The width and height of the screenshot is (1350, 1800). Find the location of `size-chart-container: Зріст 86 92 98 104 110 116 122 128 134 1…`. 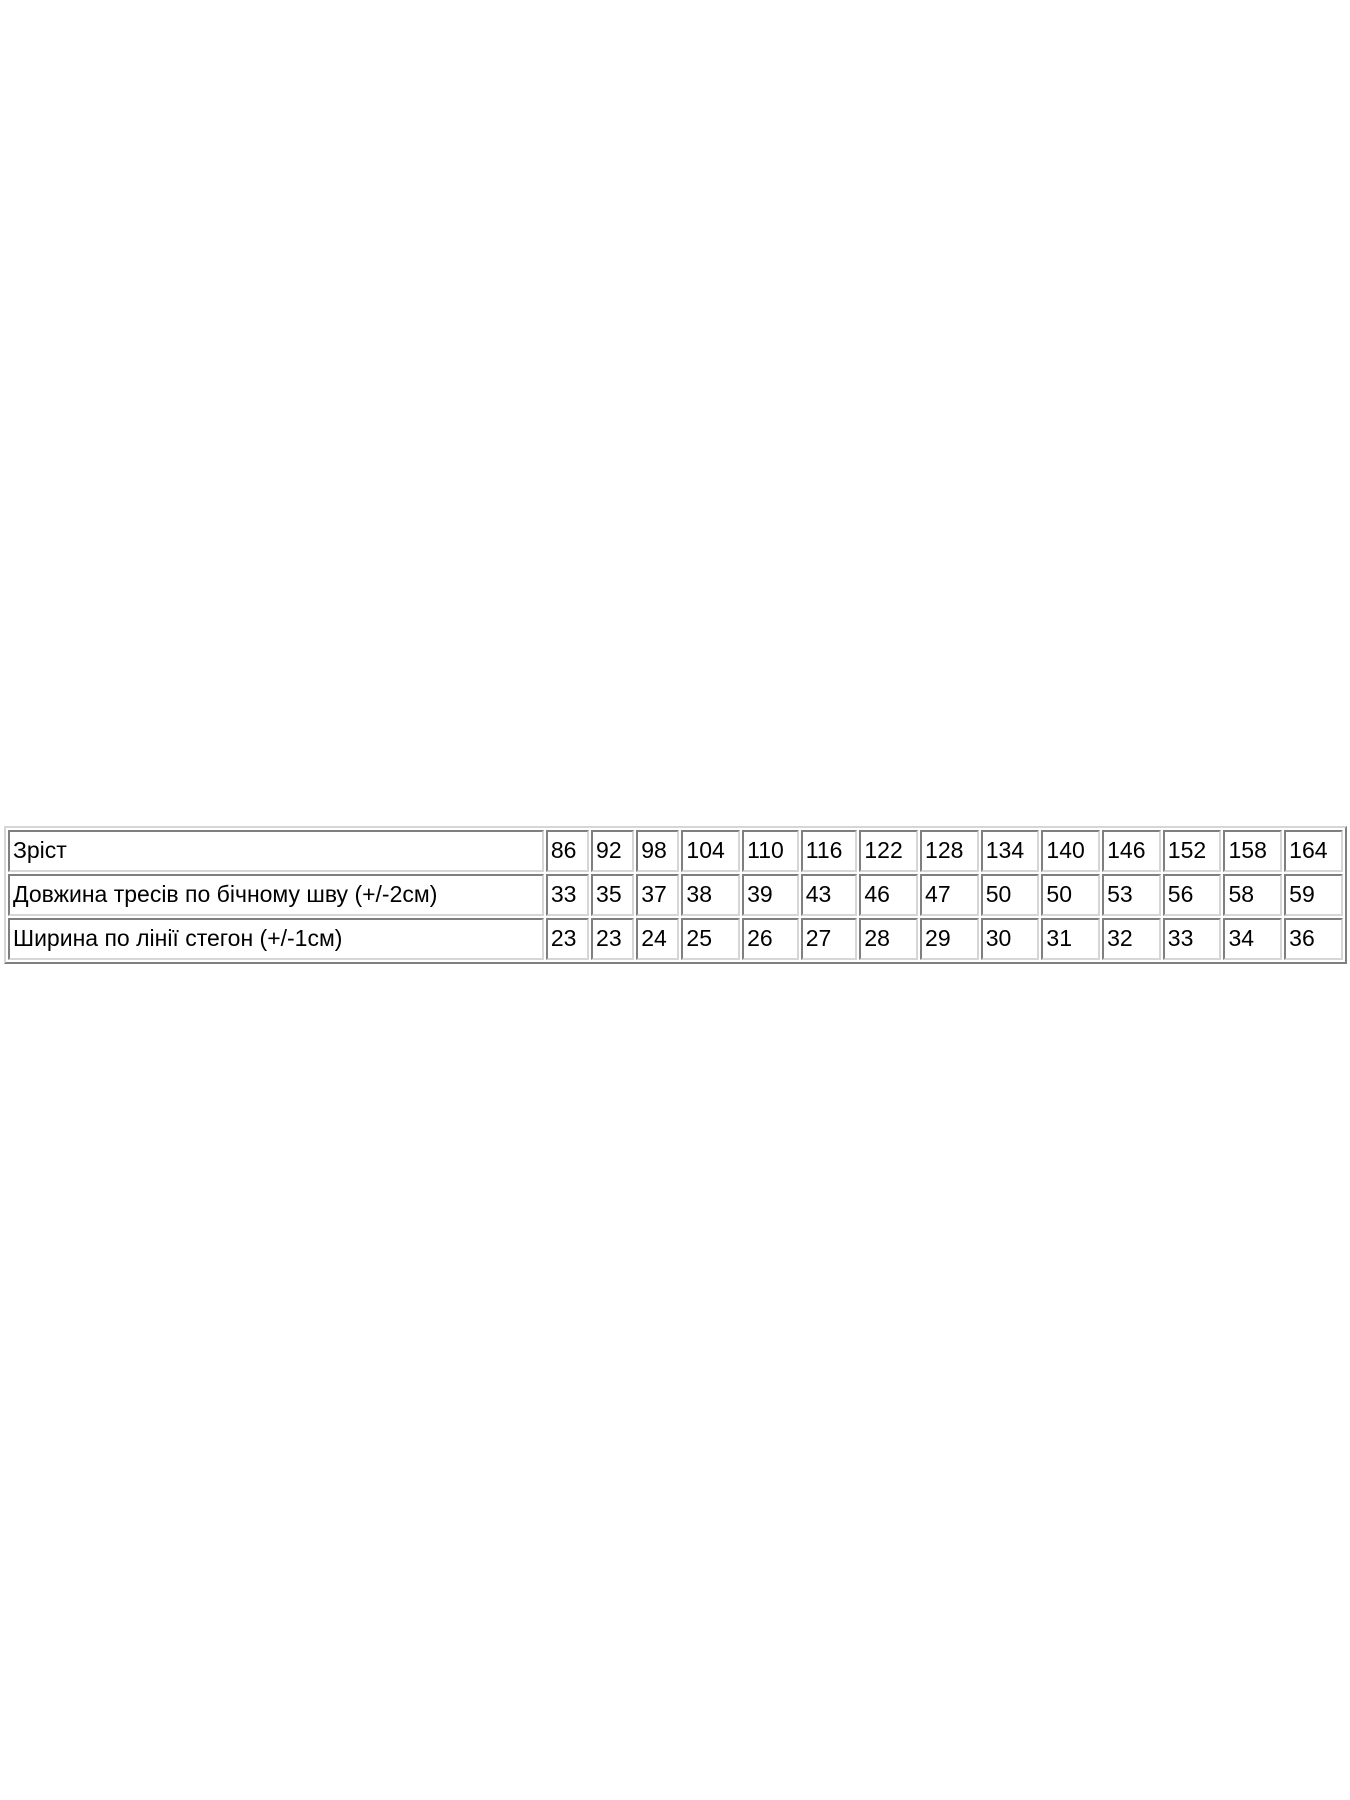

size-chart-container: Зріст 86 92 98 104 110 116 122 128 134 1… is located at coordinates (675, 895).